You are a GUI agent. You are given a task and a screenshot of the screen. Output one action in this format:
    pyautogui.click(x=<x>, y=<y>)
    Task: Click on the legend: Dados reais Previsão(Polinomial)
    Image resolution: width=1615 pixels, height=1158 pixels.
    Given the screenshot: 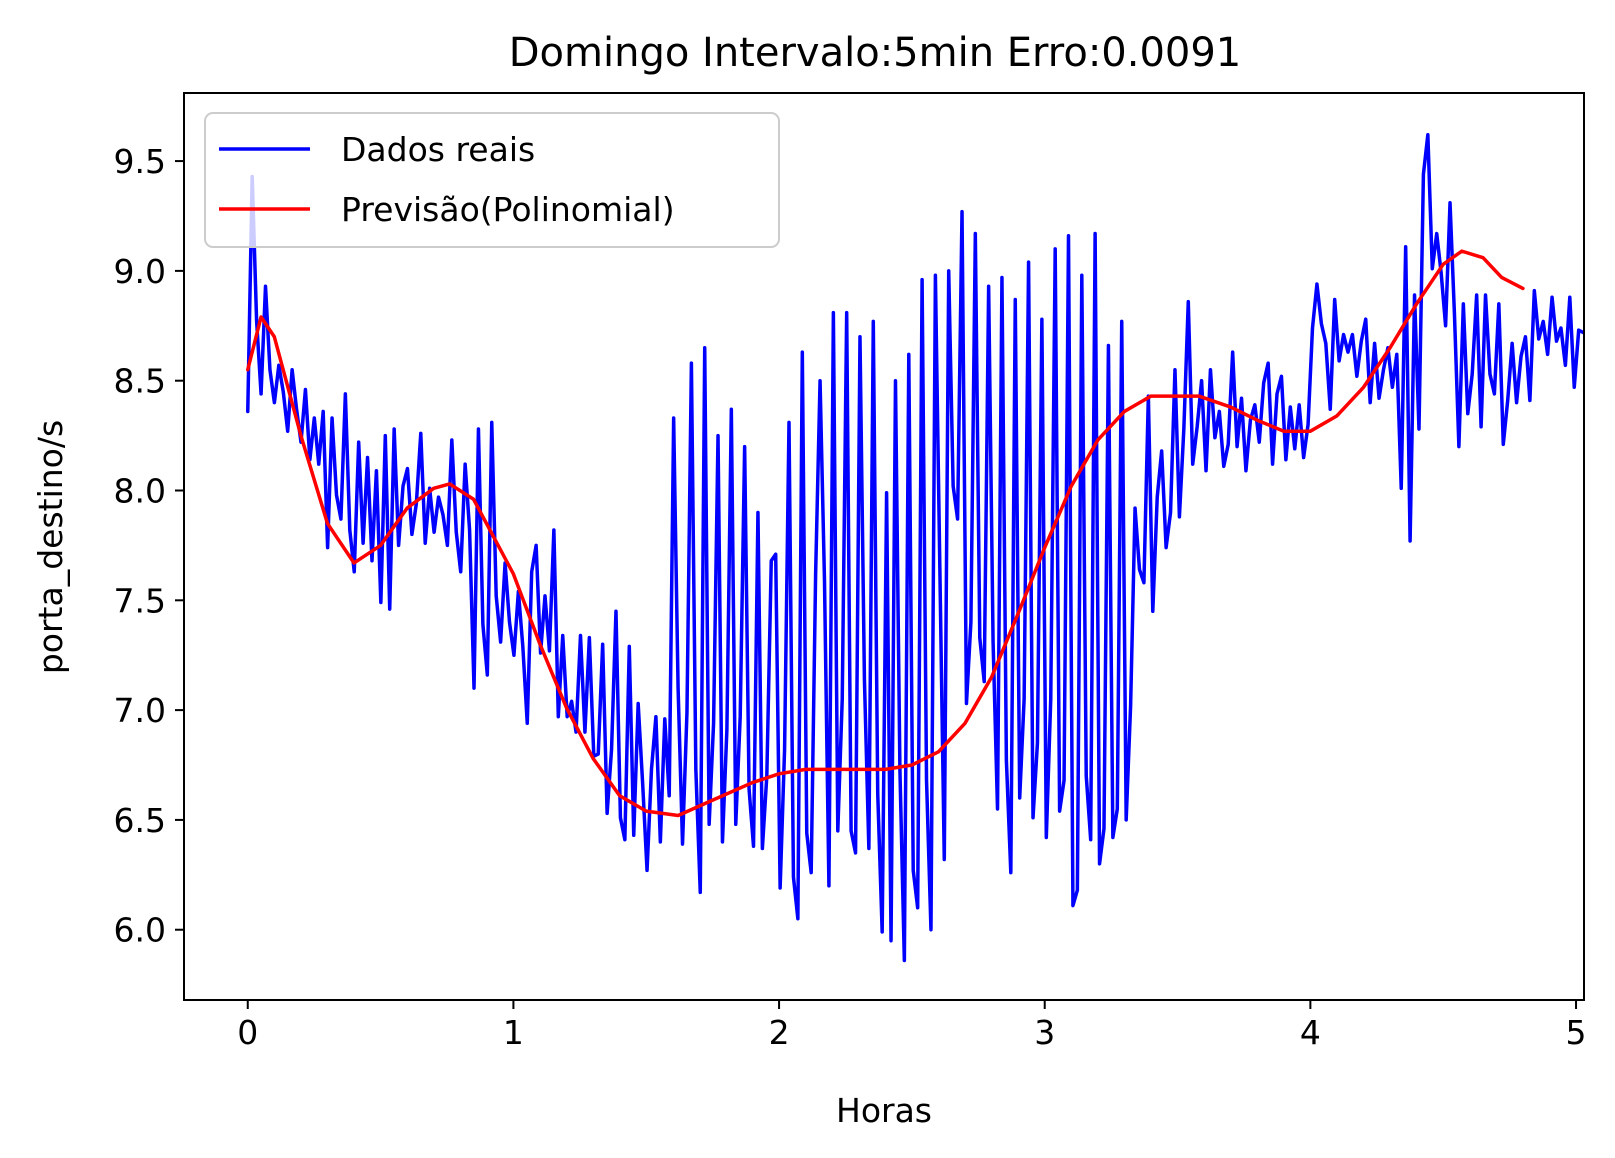 What is the action you would take?
    pyautogui.click(x=492, y=180)
    